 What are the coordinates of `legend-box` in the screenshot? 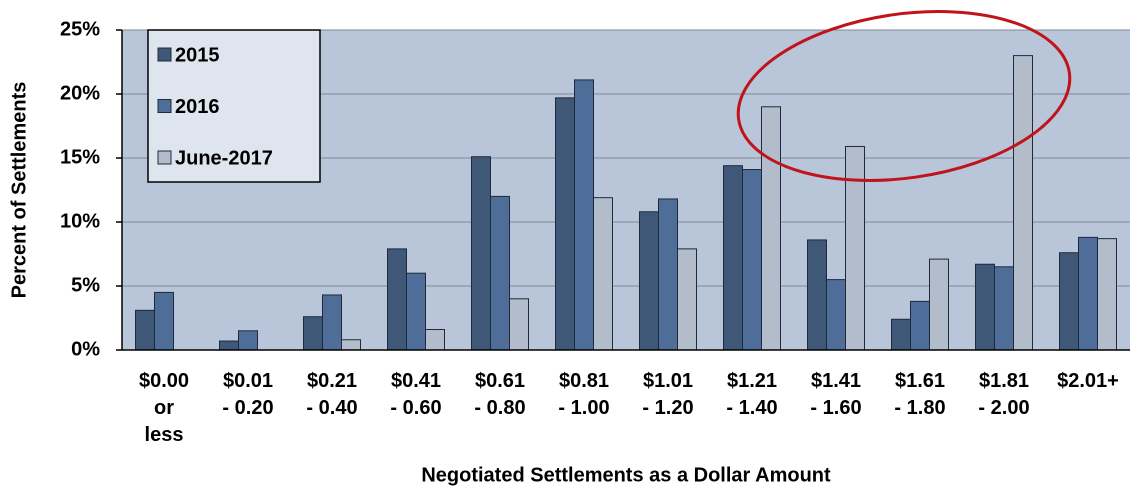 It's located at (234, 106).